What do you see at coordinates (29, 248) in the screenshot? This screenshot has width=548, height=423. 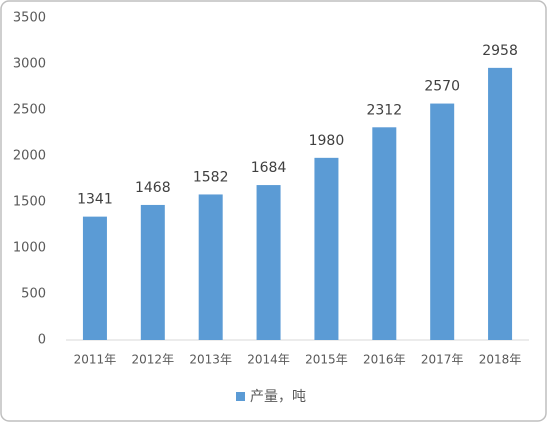 I see `y-tick-label: 1000` at bounding box center [29, 248].